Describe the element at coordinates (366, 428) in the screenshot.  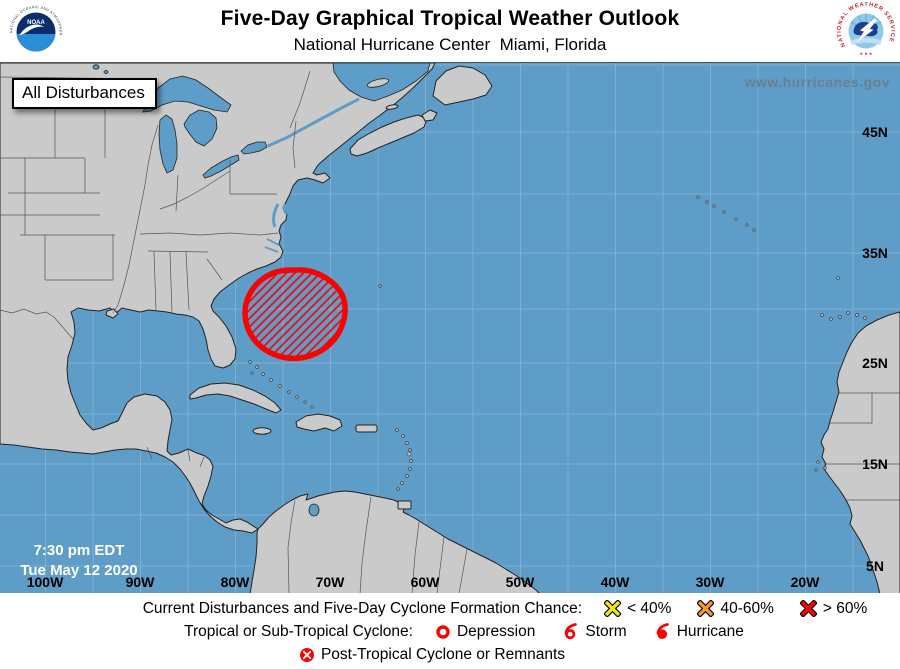
I see `island-puerto-rico` at that location.